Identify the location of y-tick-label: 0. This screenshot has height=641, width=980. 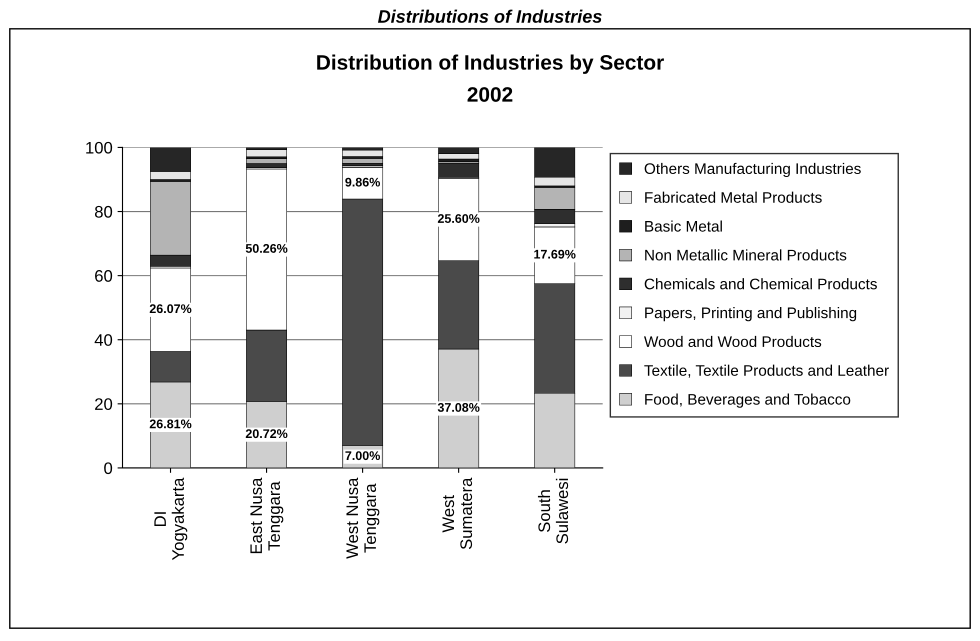
(108, 468).